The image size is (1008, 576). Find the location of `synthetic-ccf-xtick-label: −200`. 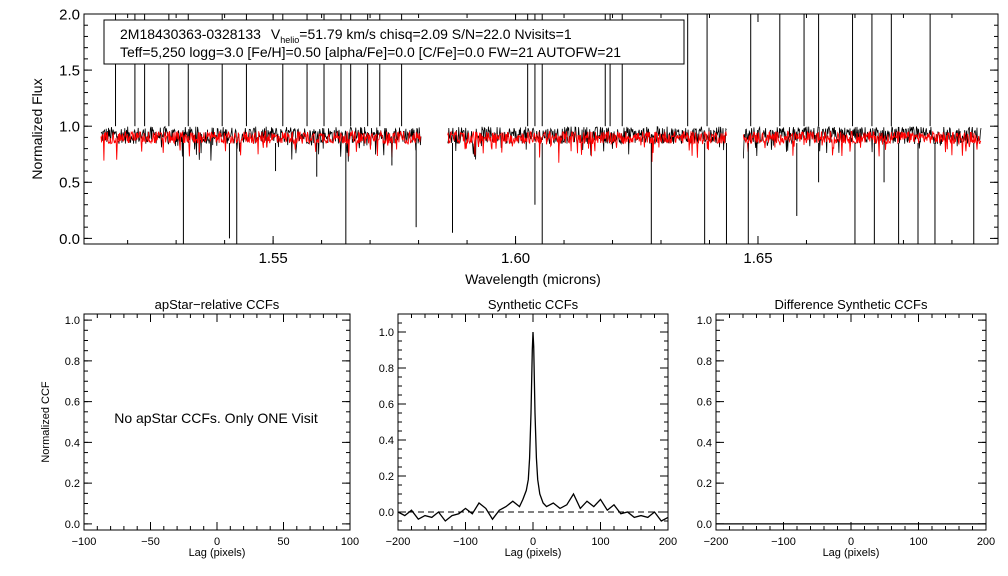

synthetic-ccf-xtick-label: −200 is located at coordinates (398, 542).